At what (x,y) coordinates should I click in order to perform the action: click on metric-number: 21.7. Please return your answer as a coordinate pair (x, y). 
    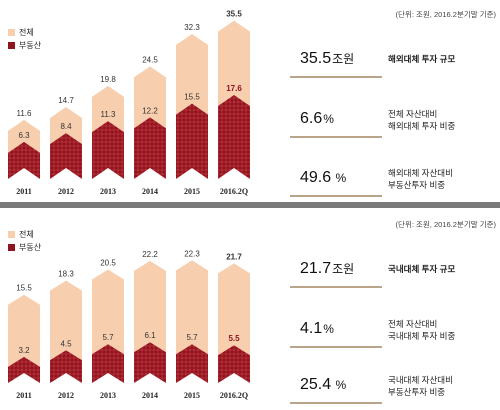
    Looking at the image, I should click on (316, 268).